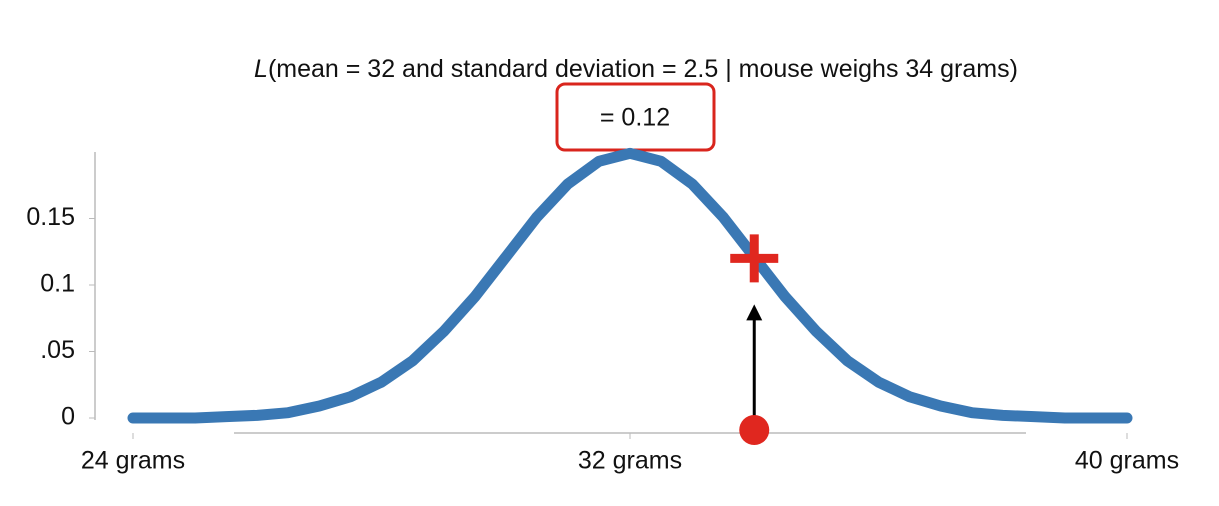 This screenshot has height=506, width=1219. I want to click on y-tick-label: .05, so click(57, 350).